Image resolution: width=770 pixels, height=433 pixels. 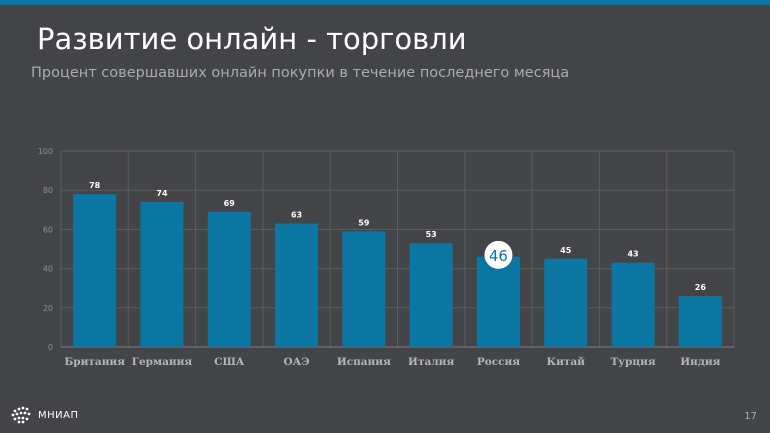 What do you see at coordinates (750, 416) in the screenshot?
I see `page-number: 17` at bounding box center [750, 416].